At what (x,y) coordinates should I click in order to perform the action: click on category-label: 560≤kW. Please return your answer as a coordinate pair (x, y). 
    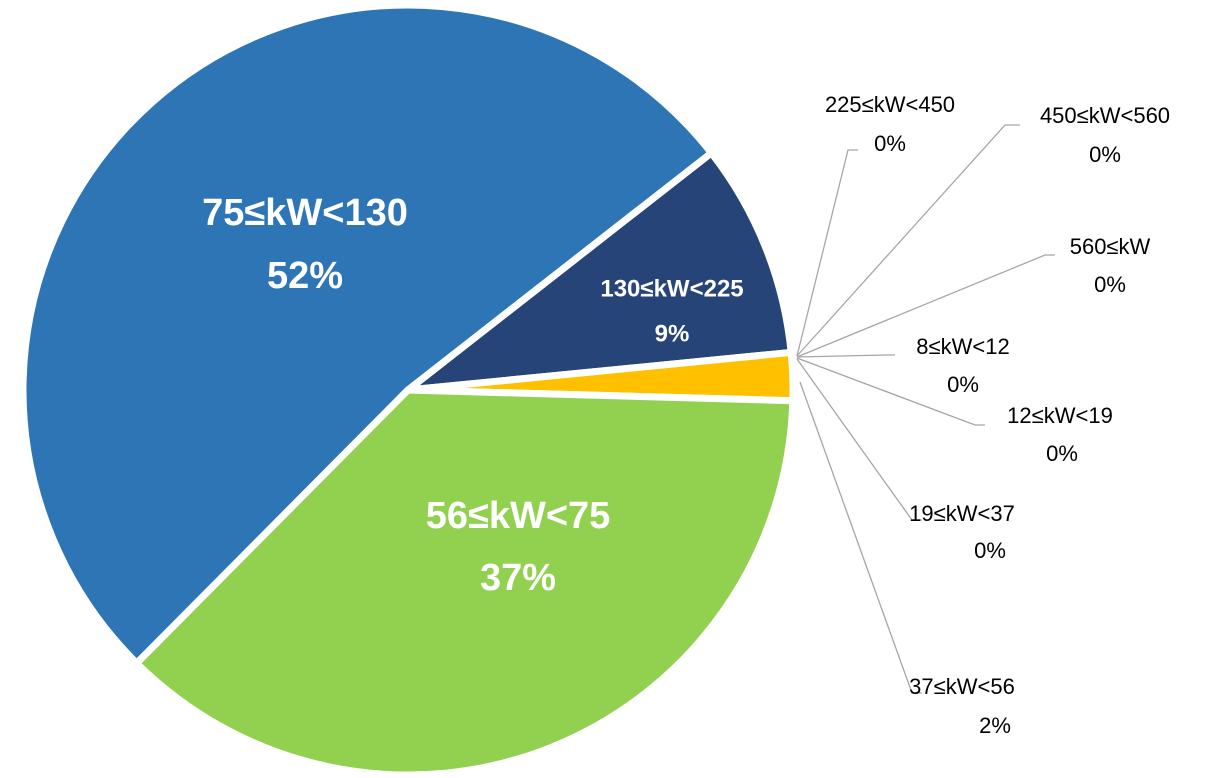
    Looking at the image, I should click on (1110, 246).